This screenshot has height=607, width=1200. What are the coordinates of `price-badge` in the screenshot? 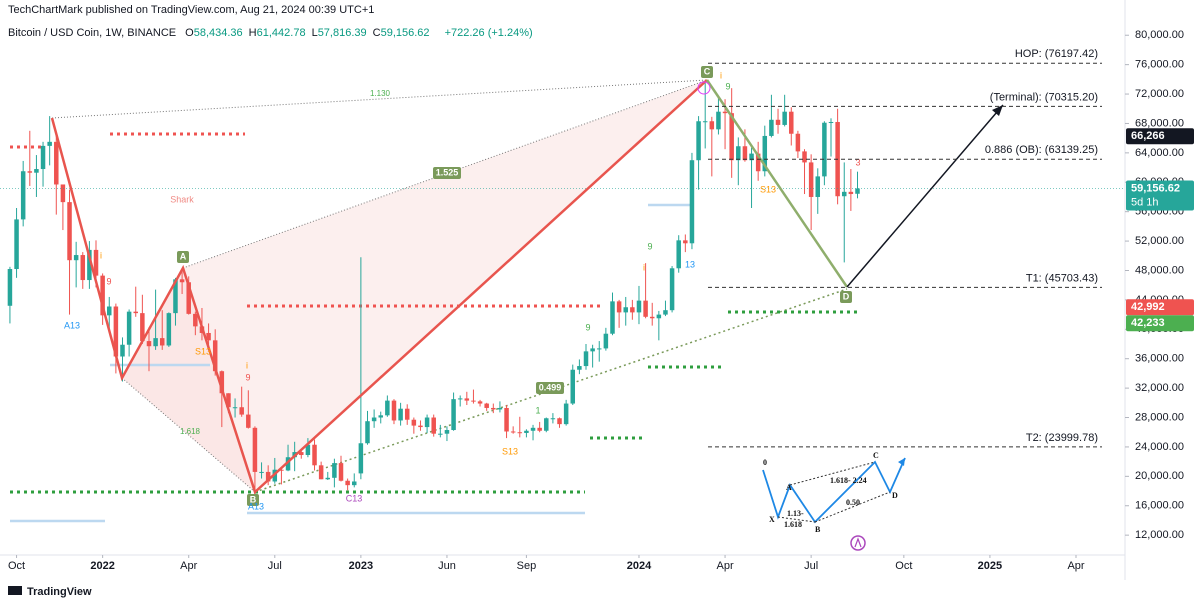 It's located at (1160, 307).